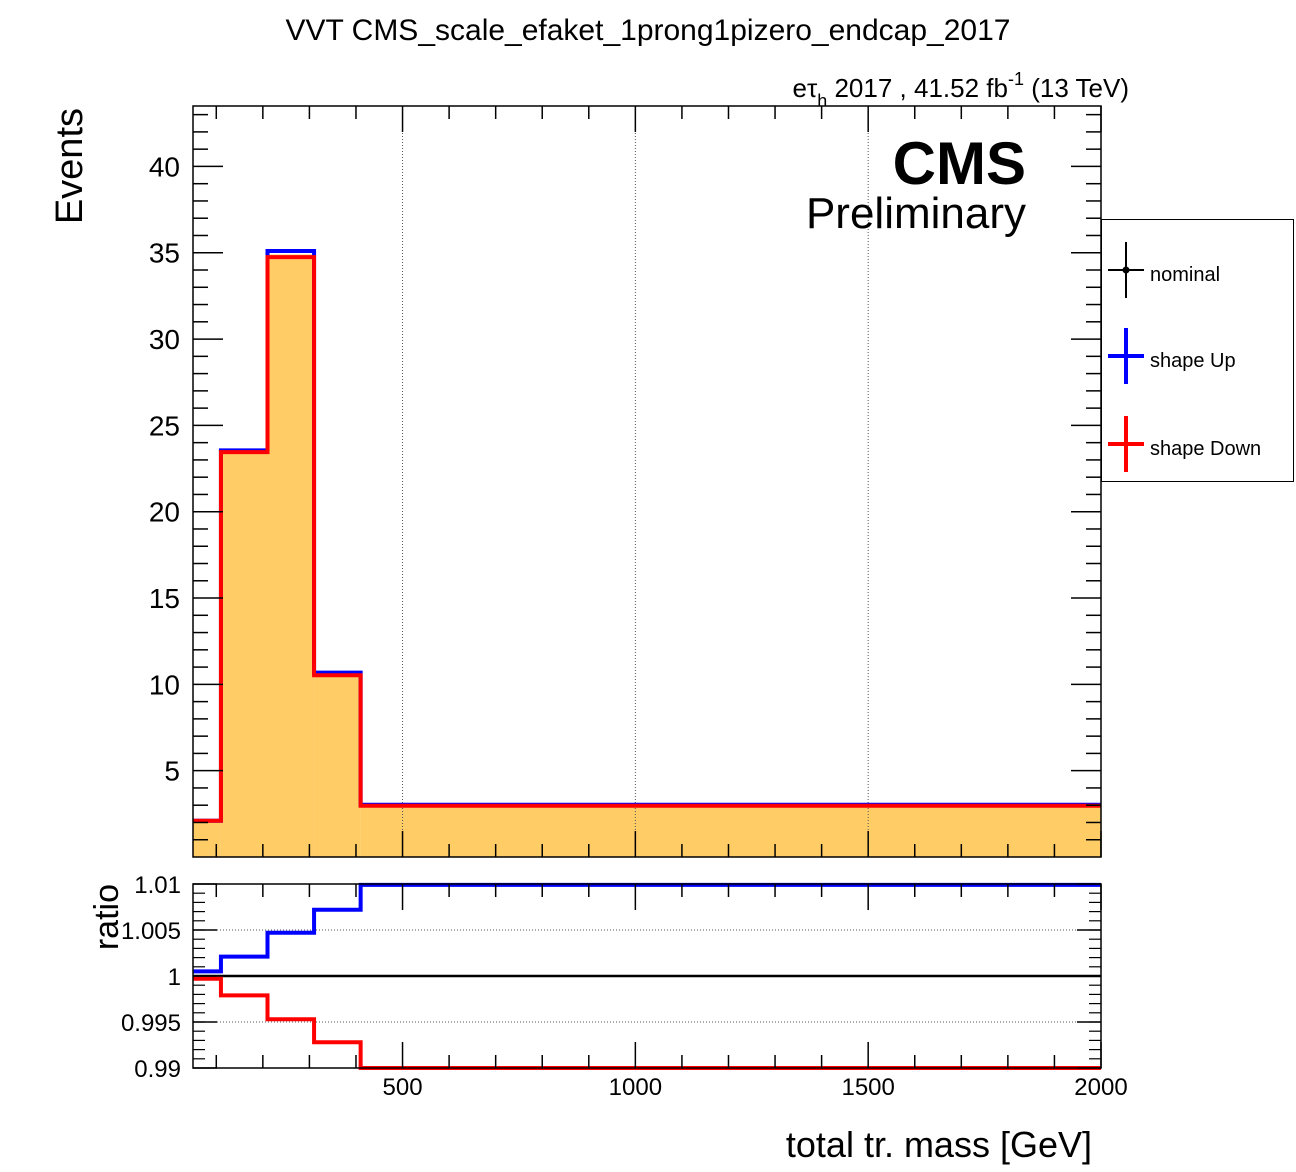  What do you see at coordinates (867, 1087) in the screenshot?
I see `x-tick-label: 1500` at bounding box center [867, 1087].